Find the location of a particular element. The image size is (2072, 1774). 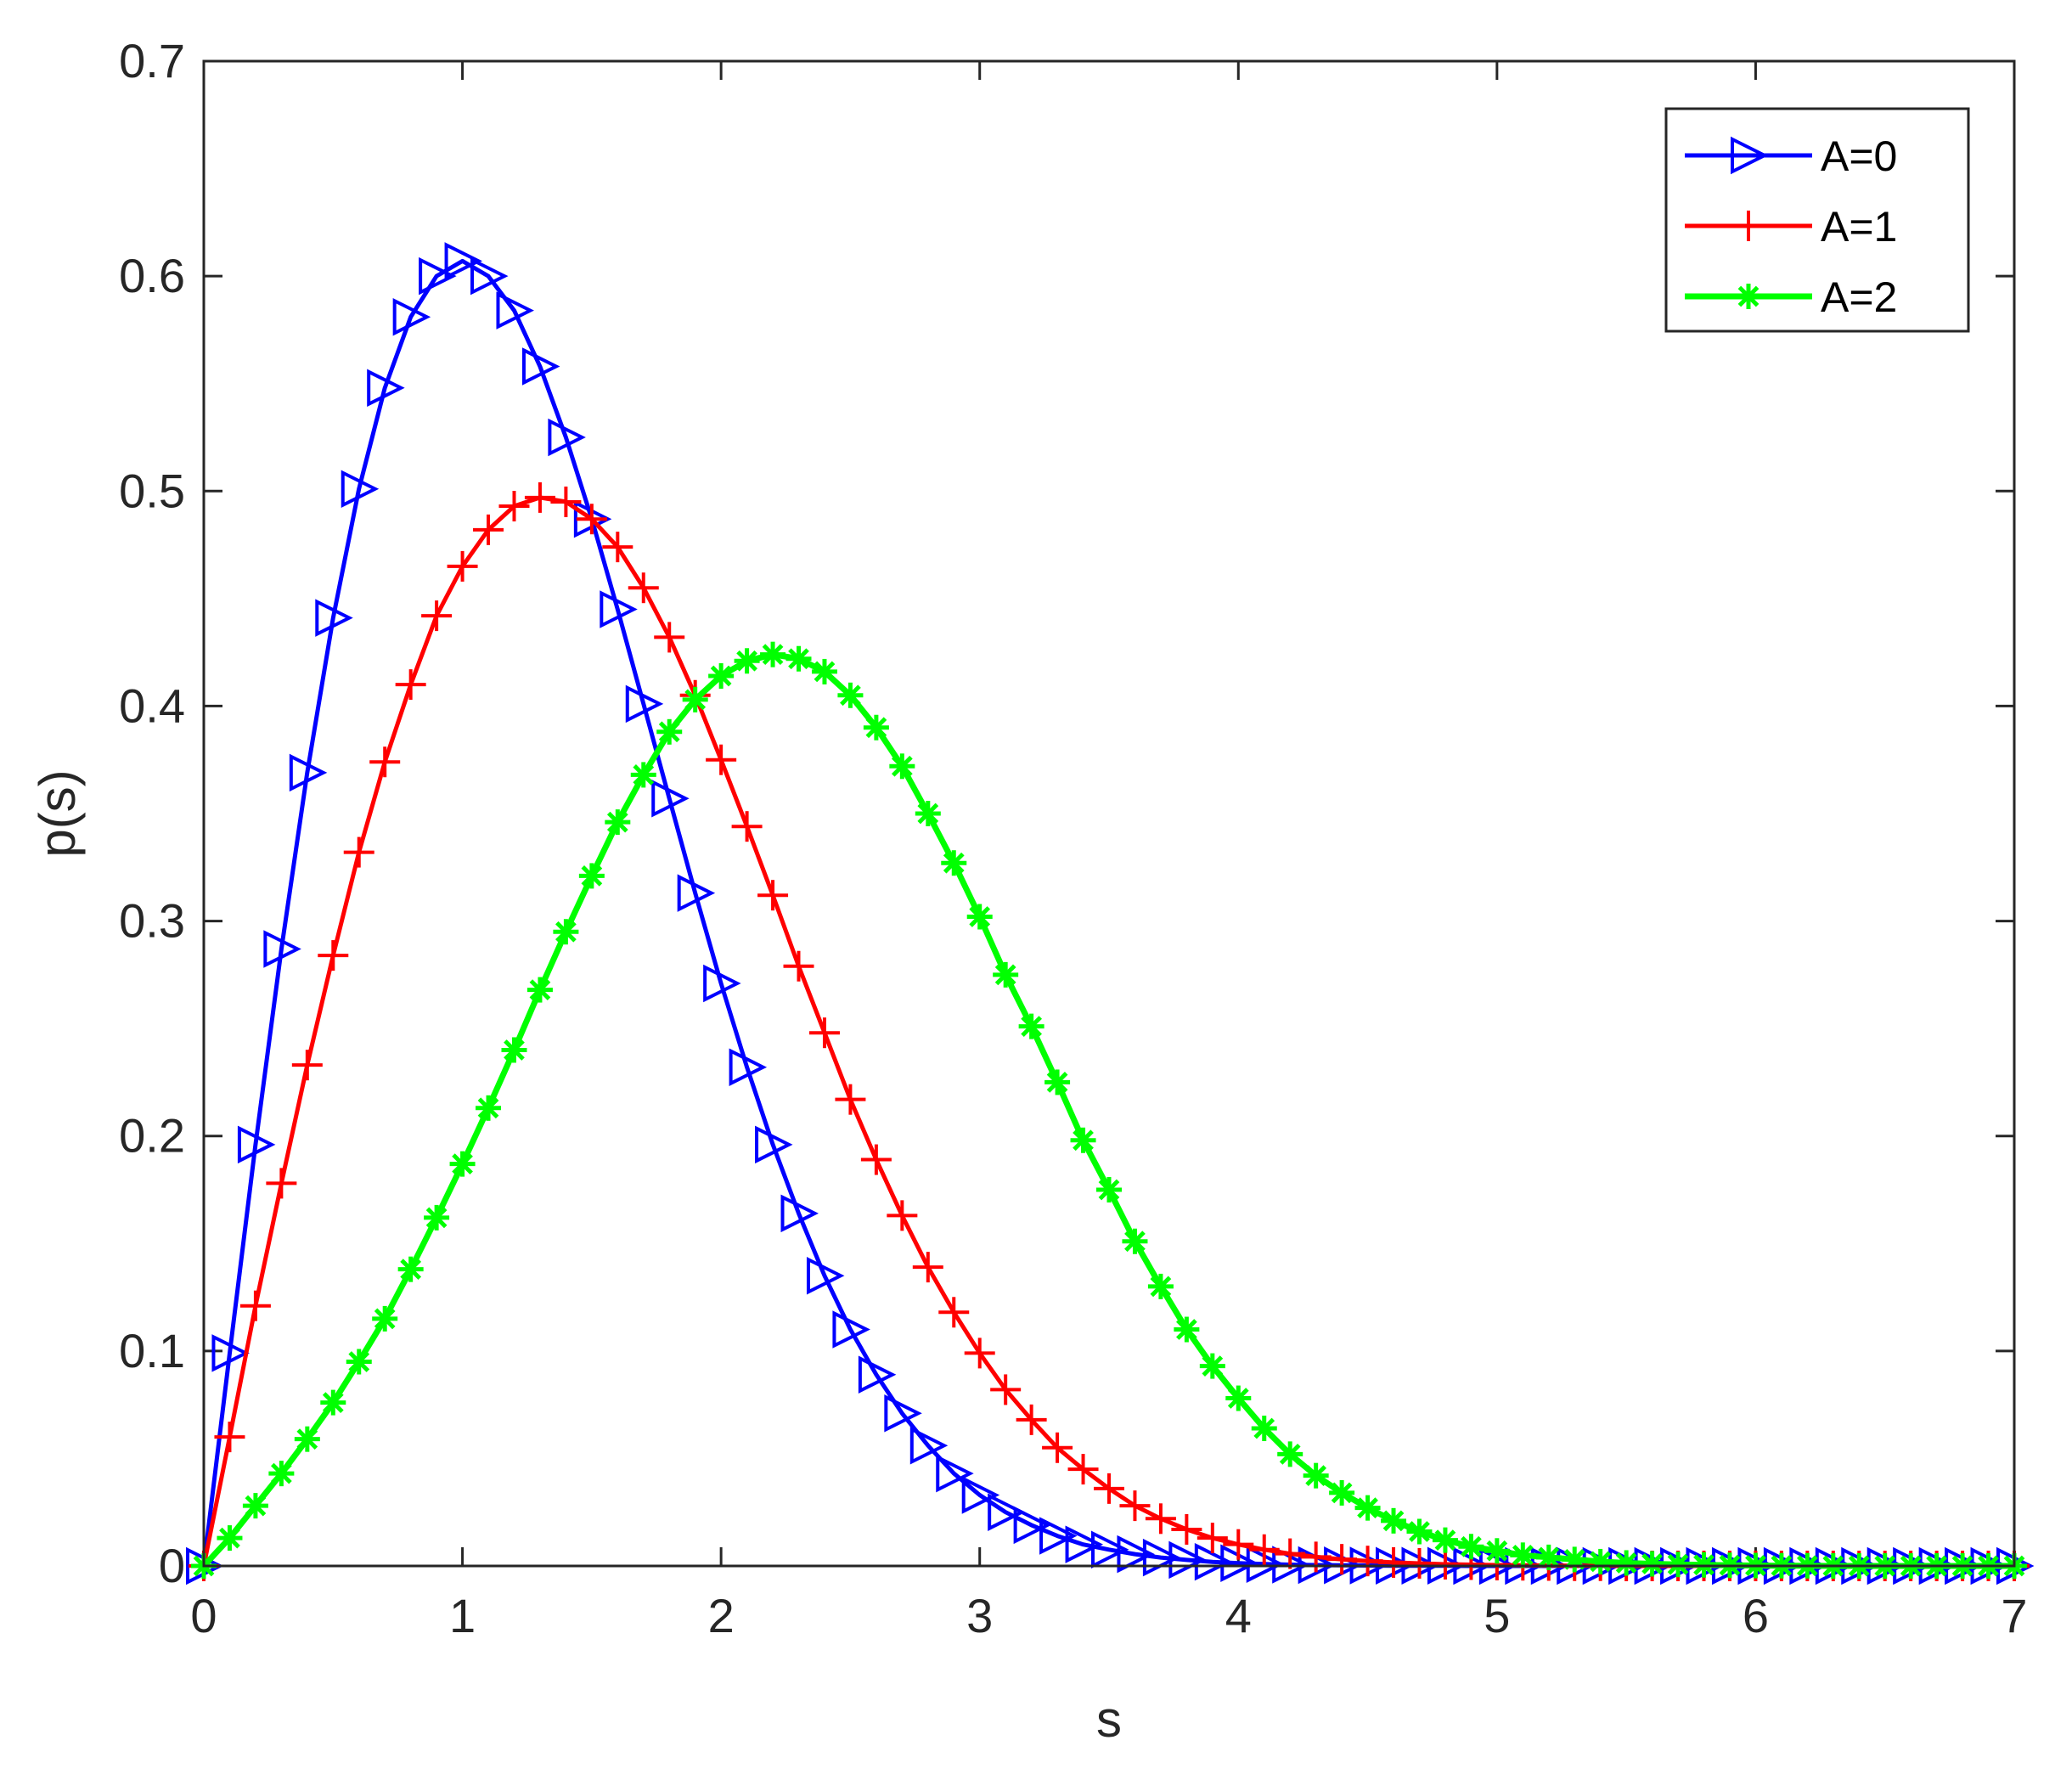

y-tick-label: 0.2 is located at coordinates (152, 1136).